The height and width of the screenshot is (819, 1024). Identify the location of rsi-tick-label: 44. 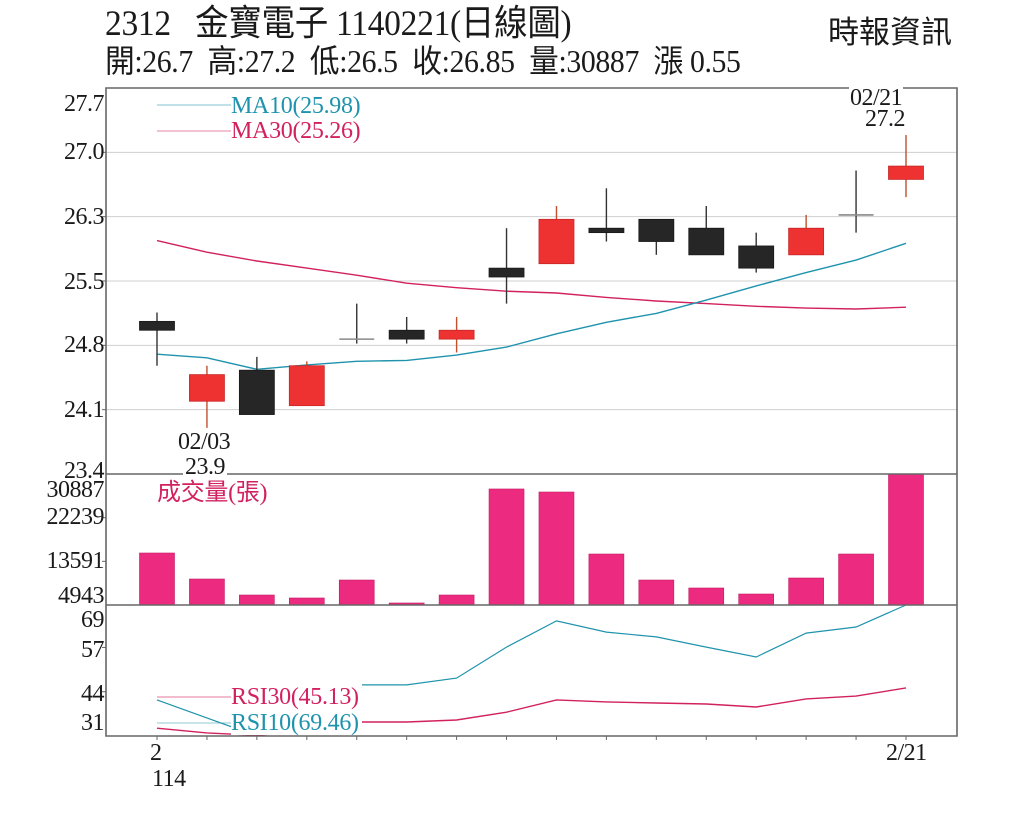
(93, 694).